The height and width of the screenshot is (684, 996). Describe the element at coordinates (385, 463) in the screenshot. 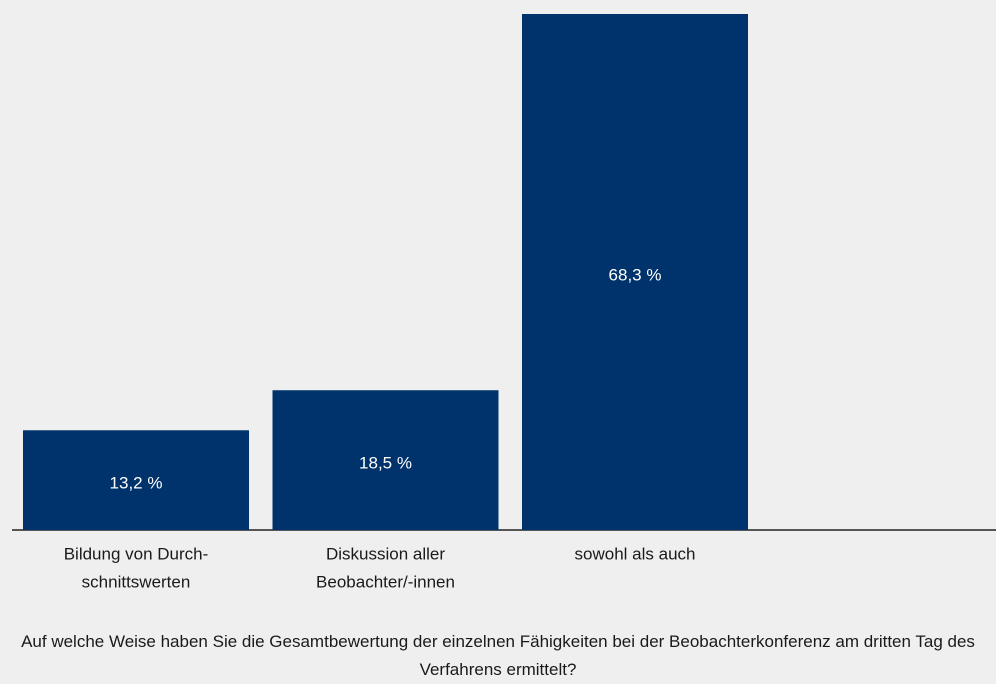

I see `value-label: 18,5 %` at that location.